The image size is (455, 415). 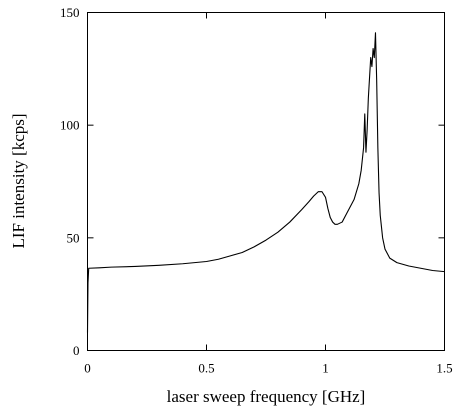 I want to click on x-tick-label: 0.5, so click(x=206, y=368).